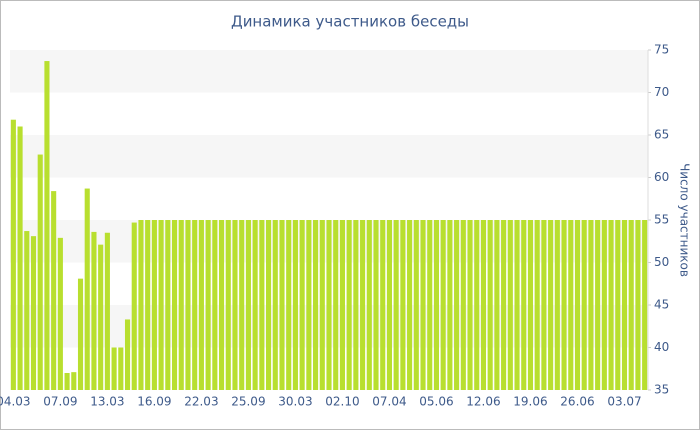 This screenshot has width=700, height=430. Describe the element at coordinates (661, 92) in the screenshot. I see `y-tick-label: 70` at that location.